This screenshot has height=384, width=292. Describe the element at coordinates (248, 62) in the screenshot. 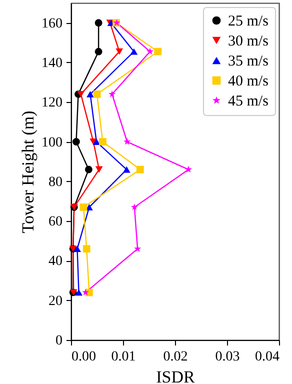

I see `legend-label: 35 m/s` at that location.